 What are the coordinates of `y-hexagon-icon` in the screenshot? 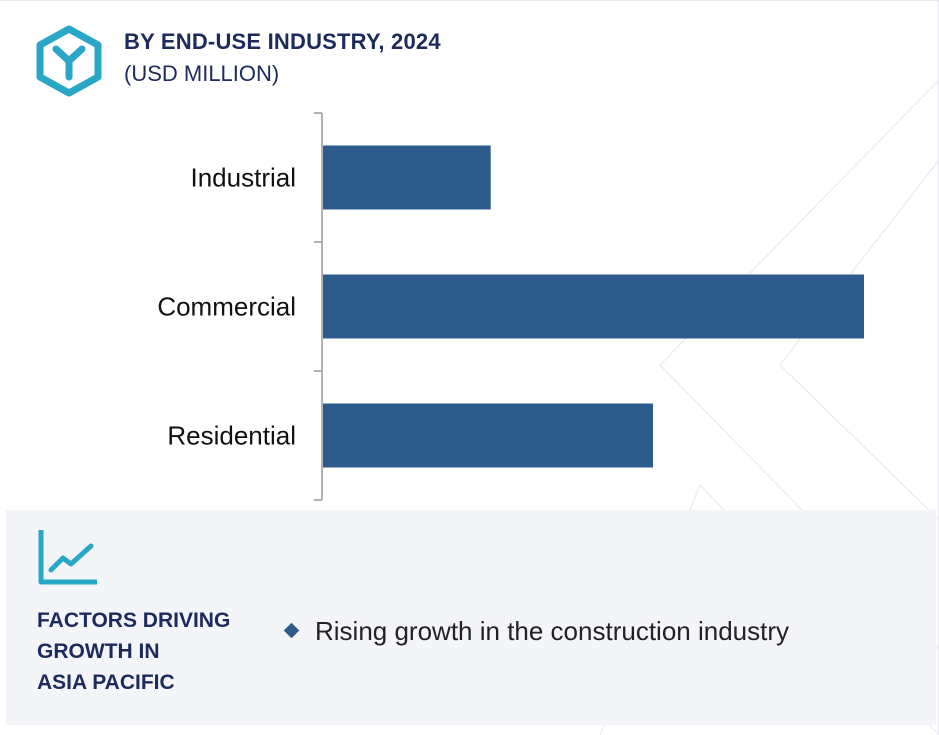 It's located at (69, 61).